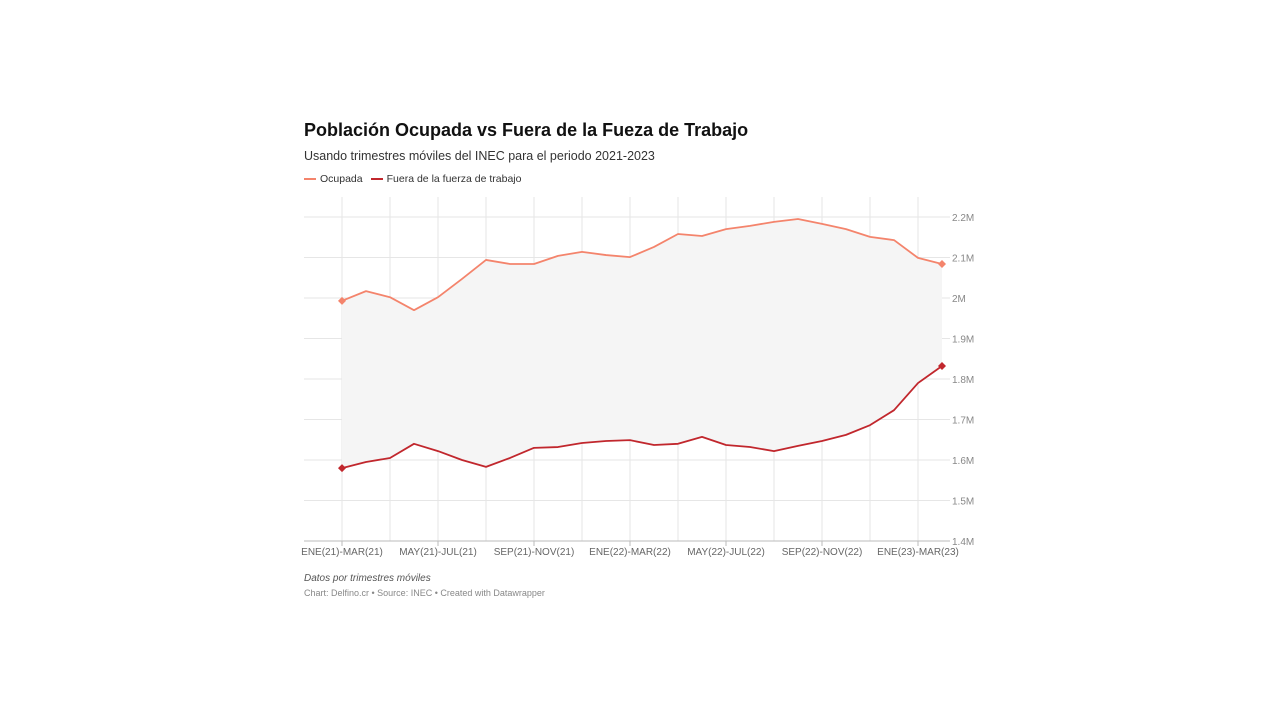 Image resolution: width=1280 pixels, height=720 pixels. What do you see at coordinates (963, 421) in the screenshot?
I see `y-tick-label: 1.7M` at bounding box center [963, 421].